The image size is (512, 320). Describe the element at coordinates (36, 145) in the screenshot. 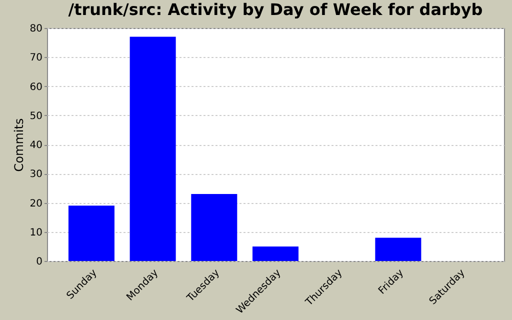

I see `y-tick-label: 40` at that location.